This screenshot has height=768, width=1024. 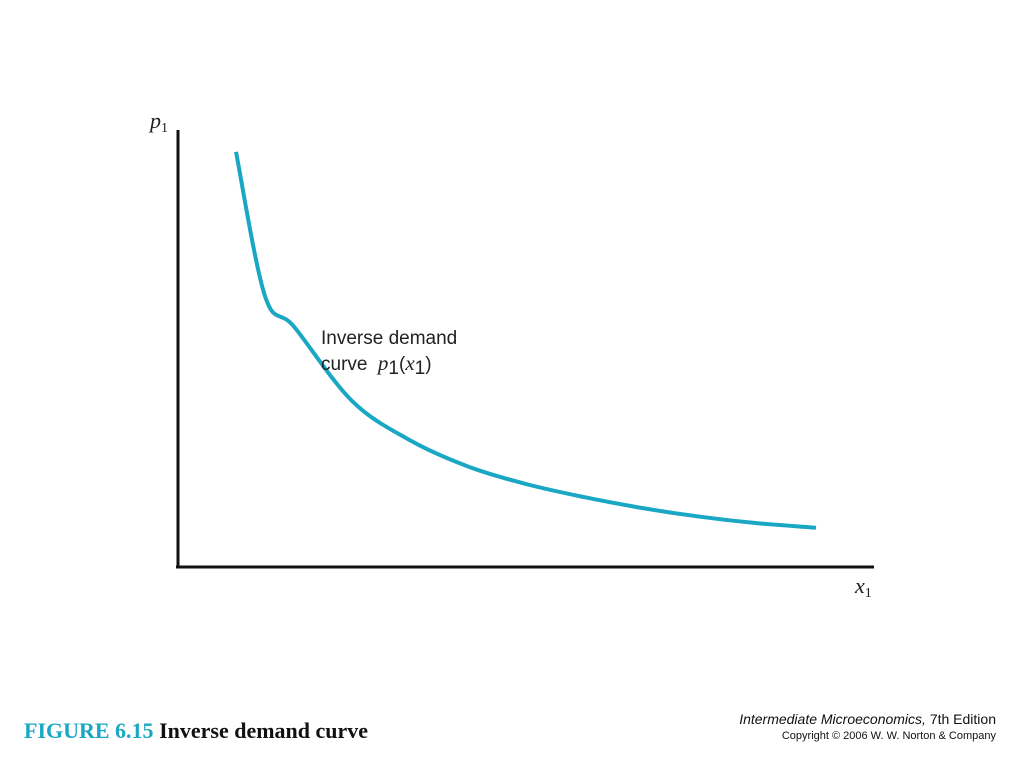 I want to click on x-axis-label: x1, so click(x=863, y=587).